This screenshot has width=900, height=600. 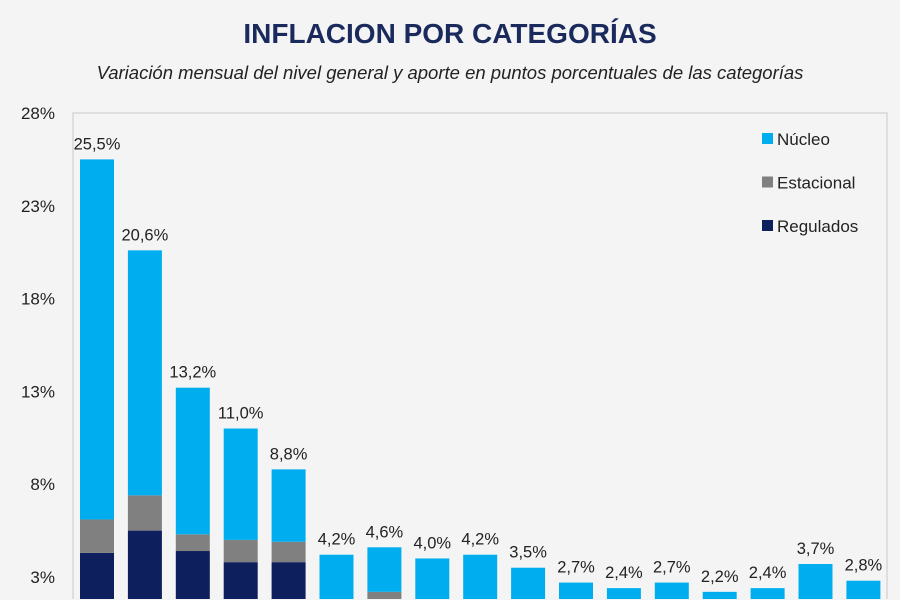 I want to click on data-label: 2,8%, so click(x=864, y=566).